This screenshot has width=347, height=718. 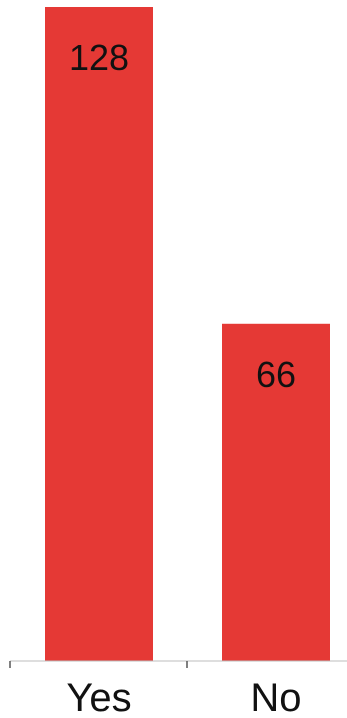 What do you see at coordinates (98, 664) in the screenshot?
I see `x-ticks-group` at bounding box center [98, 664].